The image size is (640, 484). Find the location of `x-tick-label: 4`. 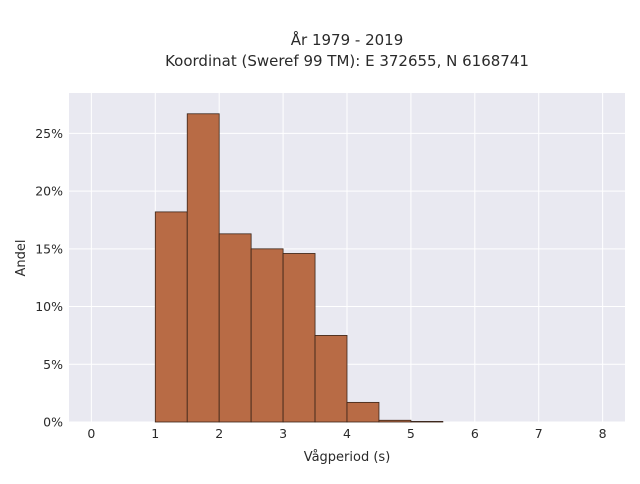

x-tick-label: 4 is located at coordinates (347, 433).